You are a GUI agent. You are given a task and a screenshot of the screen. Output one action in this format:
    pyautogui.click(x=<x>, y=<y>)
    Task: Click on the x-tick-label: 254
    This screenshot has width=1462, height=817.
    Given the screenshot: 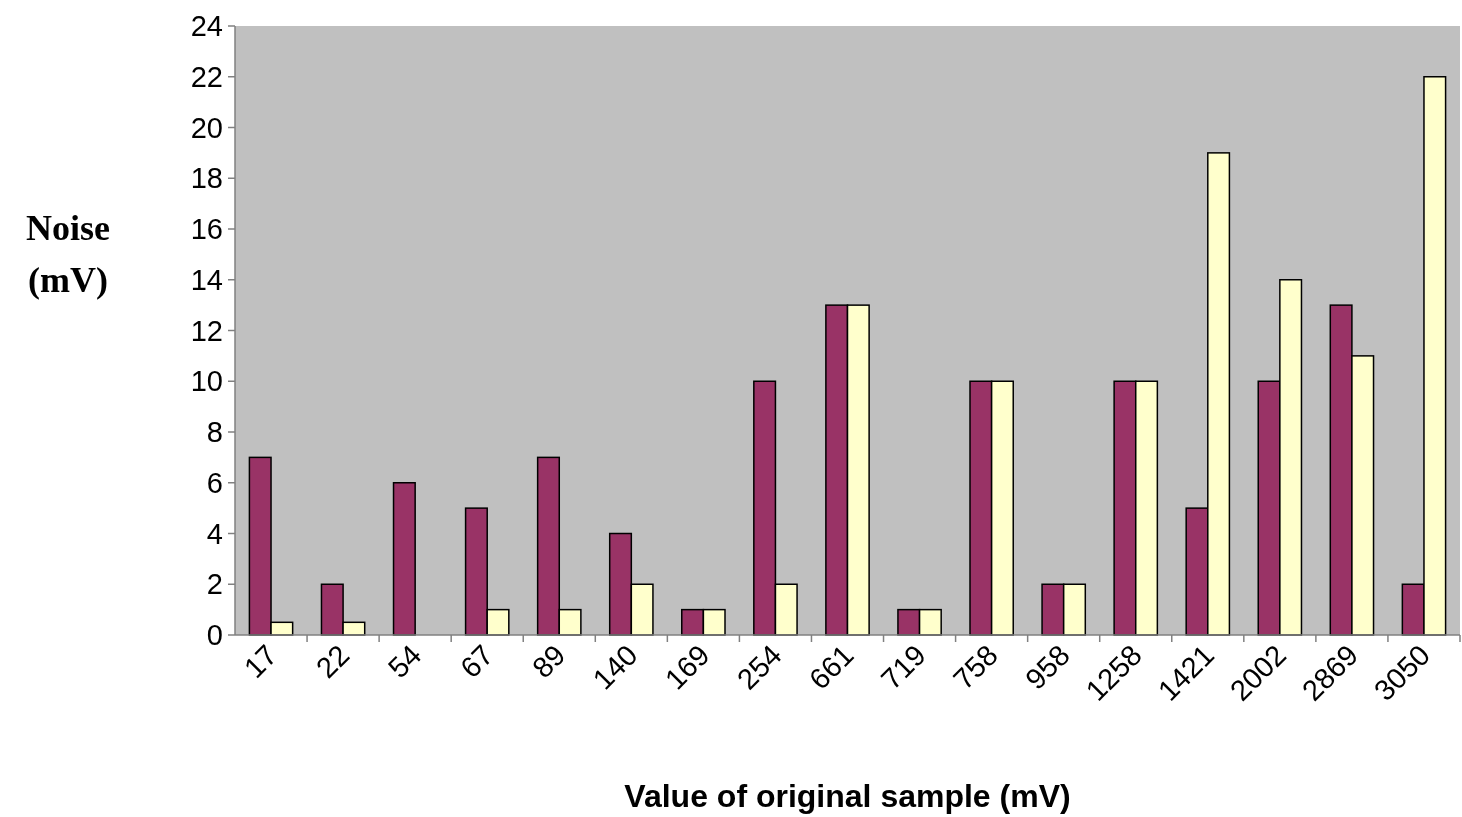 What is the action you would take?
    pyautogui.click(x=759, y=667)
    